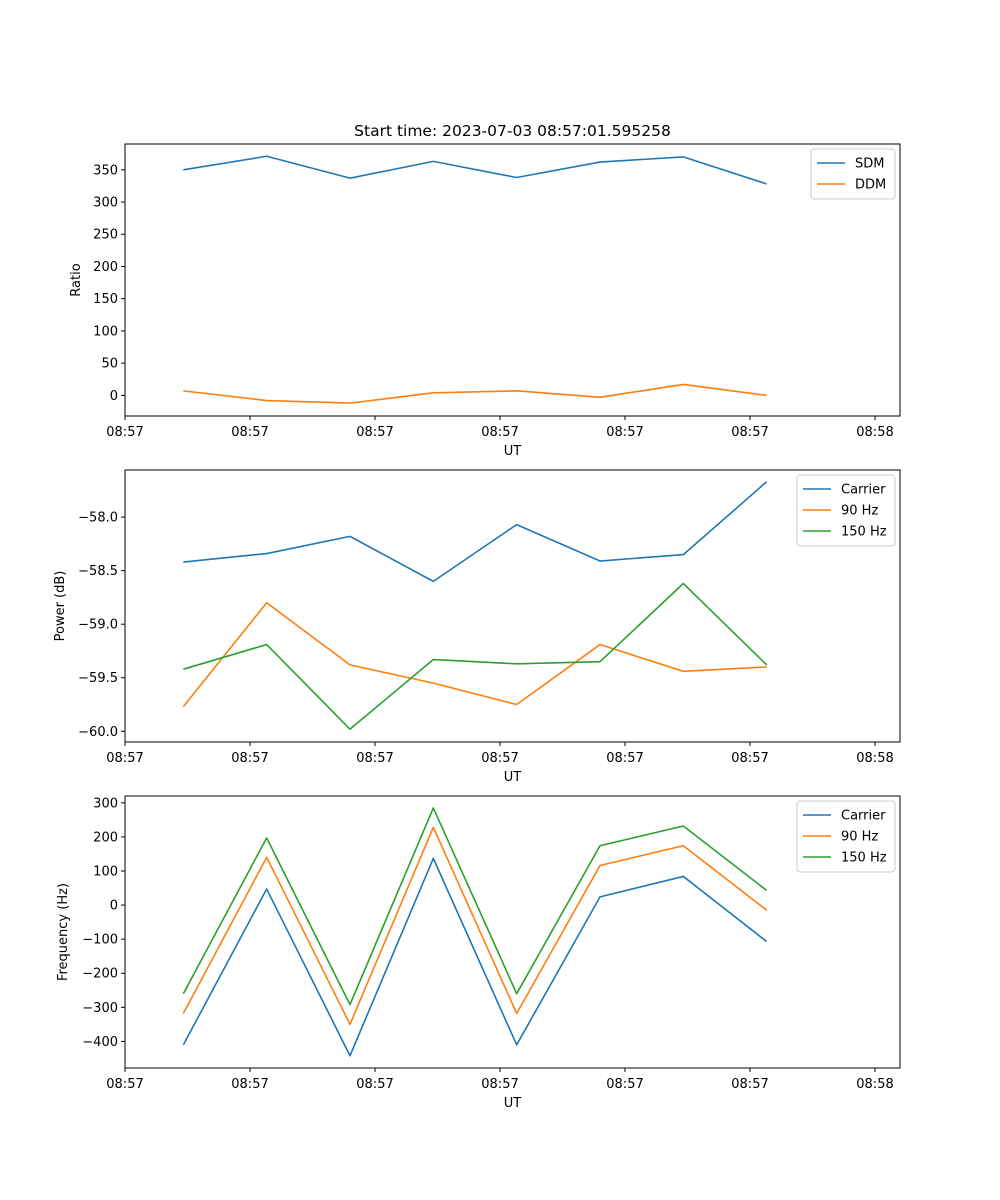 Image resolution: width=1000 pixels, height=1200 pixels. I want to click on ratio-y-tick-label: 350, so click(105, 170).